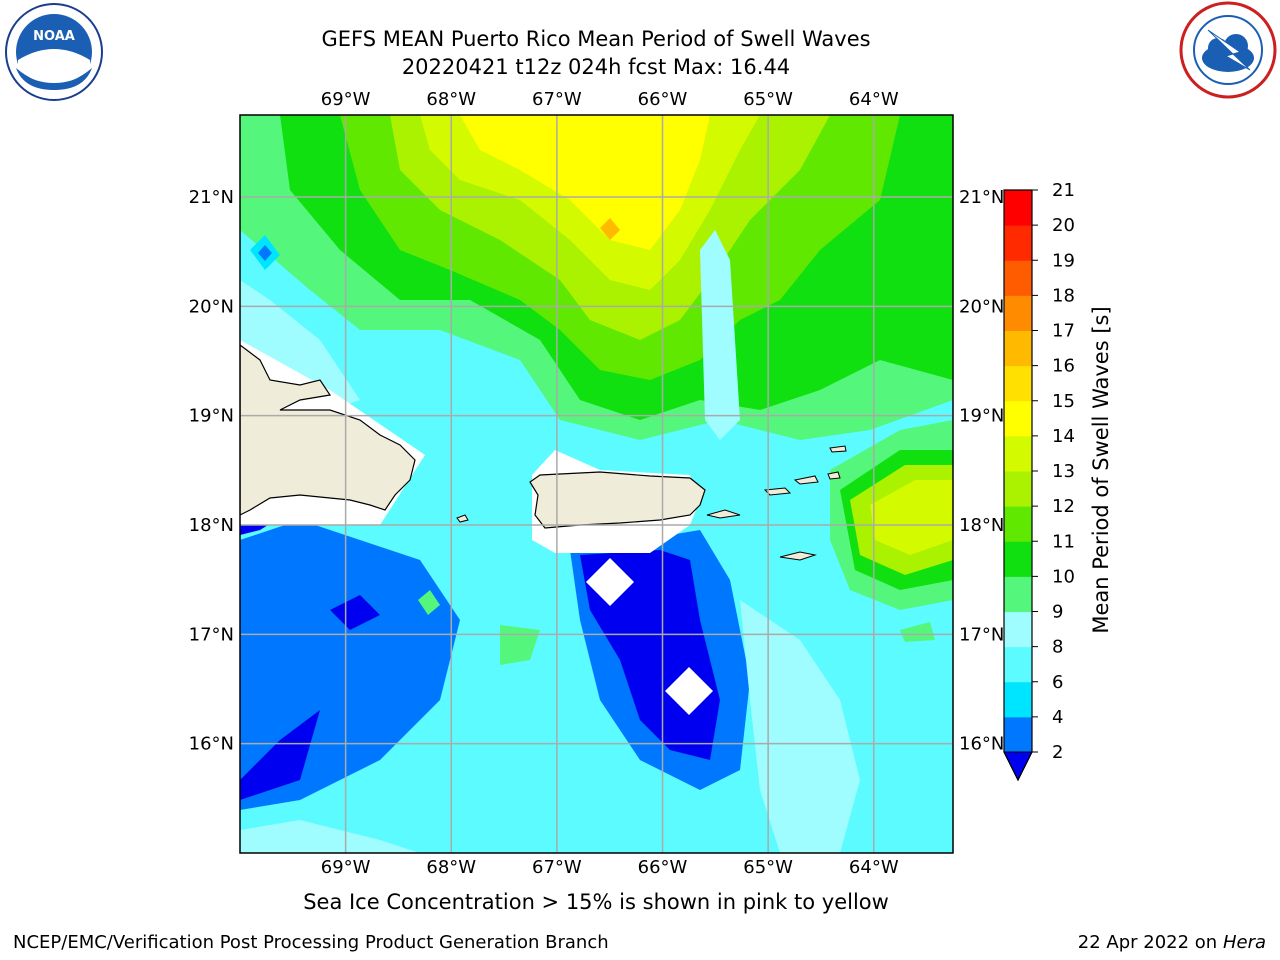 This screenshot has height=960, width=1280. What do you see at coordinates (798, 556) in the screenshot?
I see `st-croix-island` at bounding box center [798, 556].